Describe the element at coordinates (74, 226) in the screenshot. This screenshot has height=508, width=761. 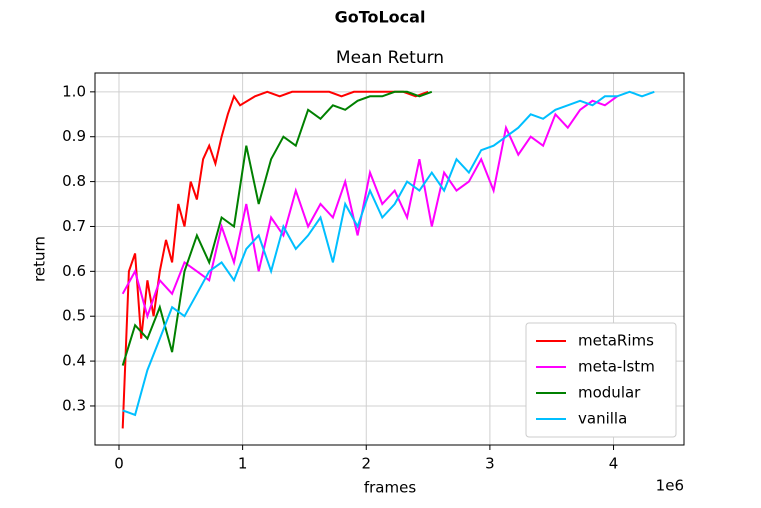
I see `y-tick-label: 0.7` at that location.